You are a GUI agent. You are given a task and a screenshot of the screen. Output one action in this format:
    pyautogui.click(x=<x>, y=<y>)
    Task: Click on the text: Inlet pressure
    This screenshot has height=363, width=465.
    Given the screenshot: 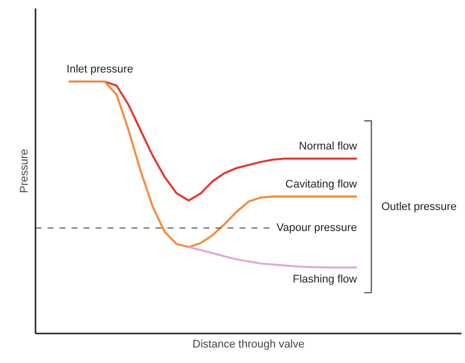 What is the action you would take?
    pyautogui.click(x=100, y=70)
    